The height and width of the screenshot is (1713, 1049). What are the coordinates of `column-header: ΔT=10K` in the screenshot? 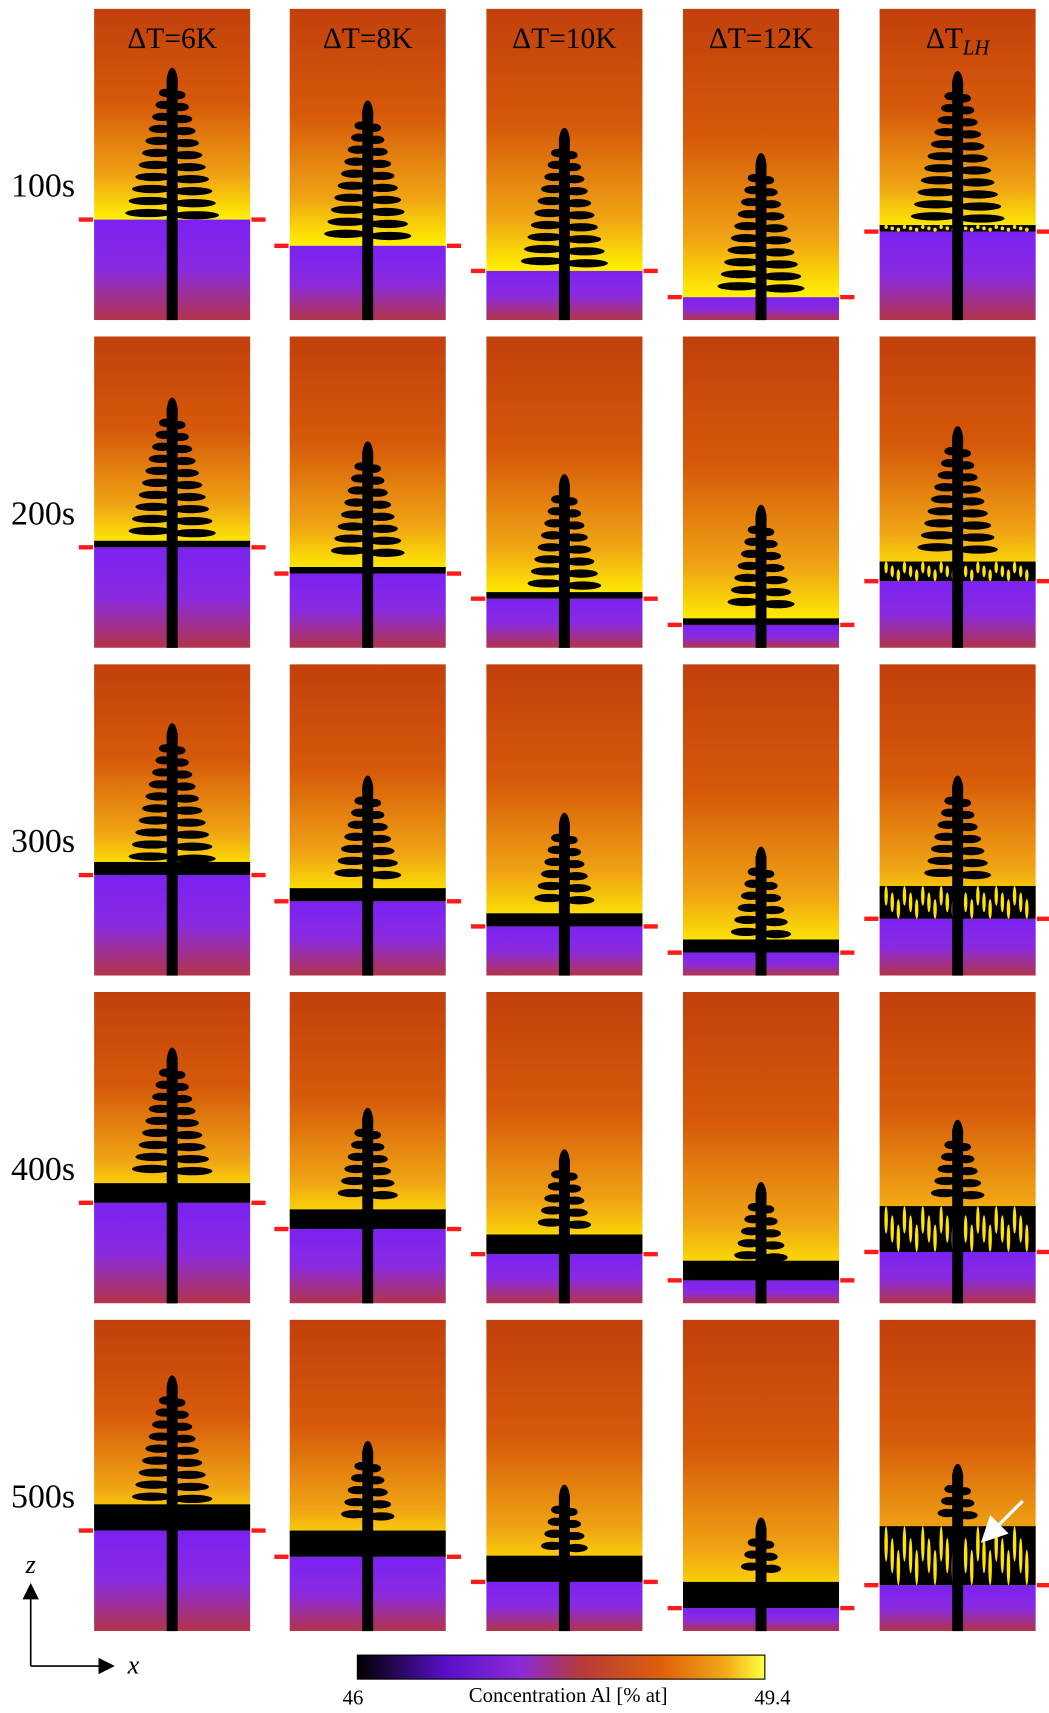 It's located at (564, 39).